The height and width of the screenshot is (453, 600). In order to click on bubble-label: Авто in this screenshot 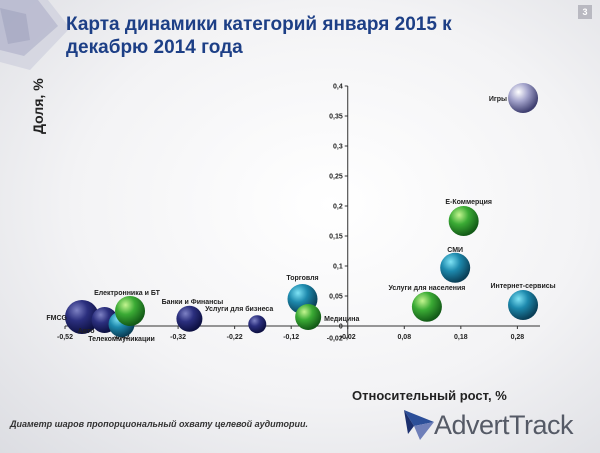, I will do `click(86, 331)`.